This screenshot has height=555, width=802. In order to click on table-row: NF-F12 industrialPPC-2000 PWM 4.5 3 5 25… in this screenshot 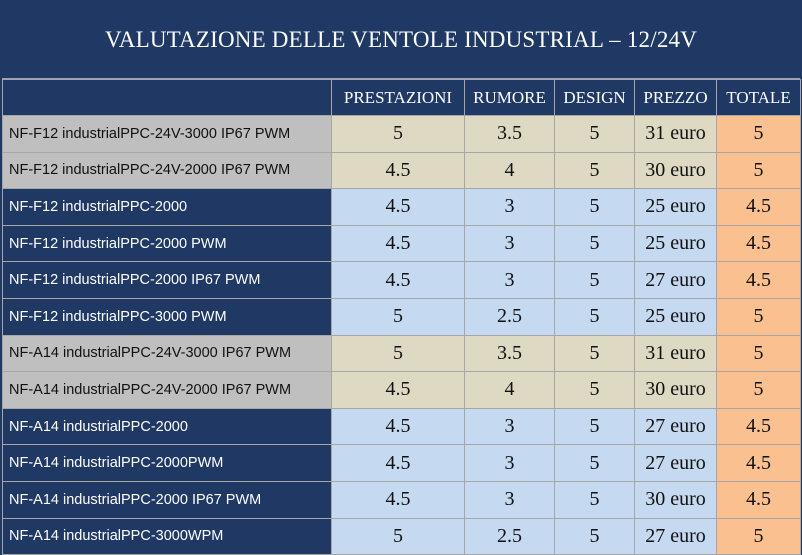, I will do `click(401, 243)`.